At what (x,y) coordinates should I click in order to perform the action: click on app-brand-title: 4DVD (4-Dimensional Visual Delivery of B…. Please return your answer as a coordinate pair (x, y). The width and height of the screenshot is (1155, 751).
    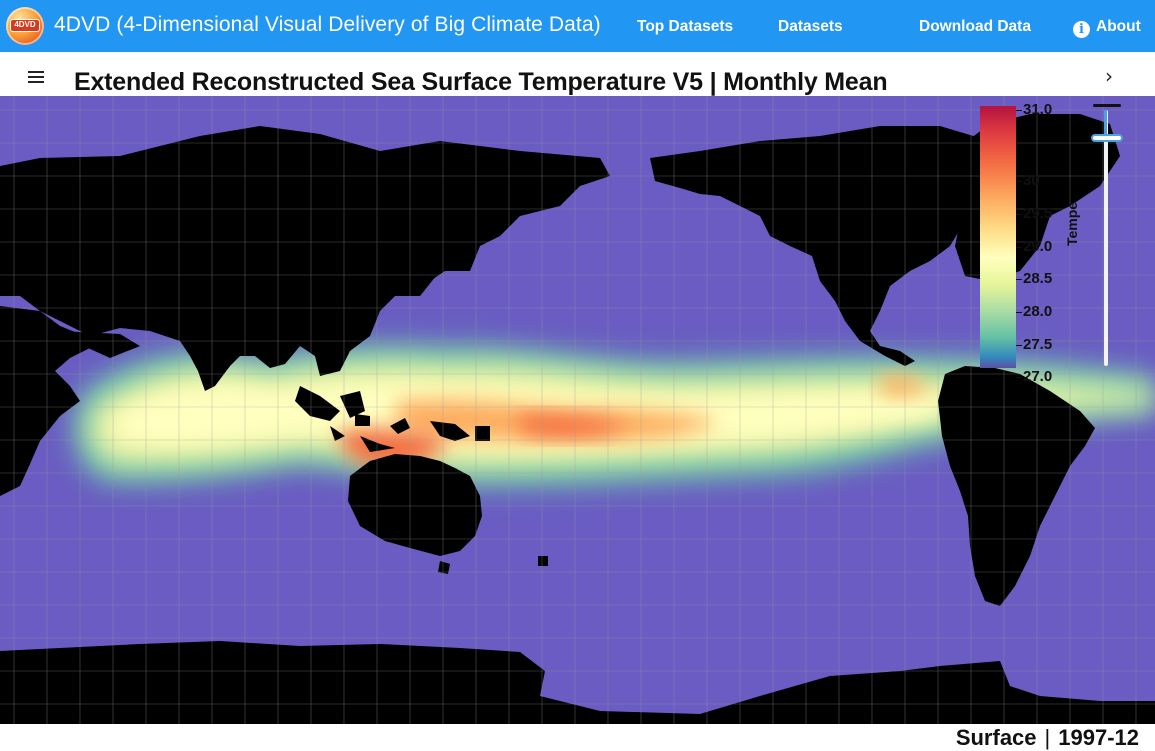
    Looking at the image, I should click on (327, 24).